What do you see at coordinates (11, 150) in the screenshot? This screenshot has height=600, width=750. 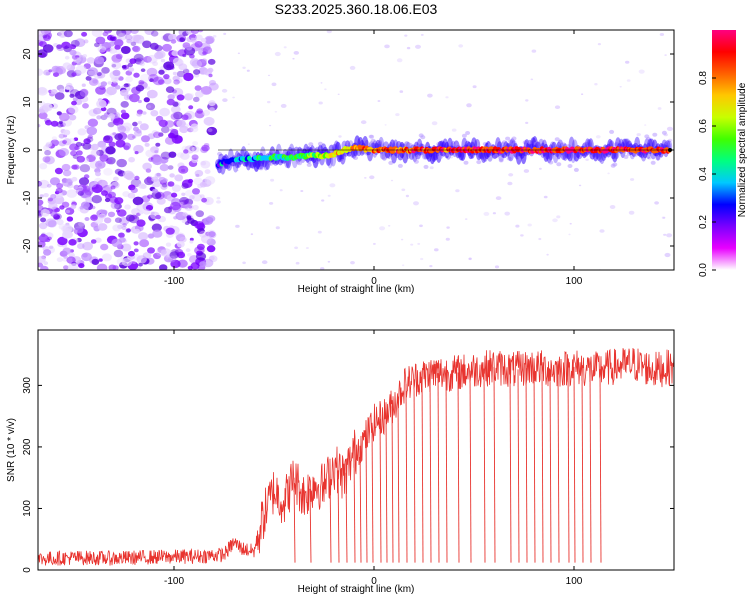 I see `spectrogram-y-label: Frequency (Hz)` at bounding box center [11, 150].